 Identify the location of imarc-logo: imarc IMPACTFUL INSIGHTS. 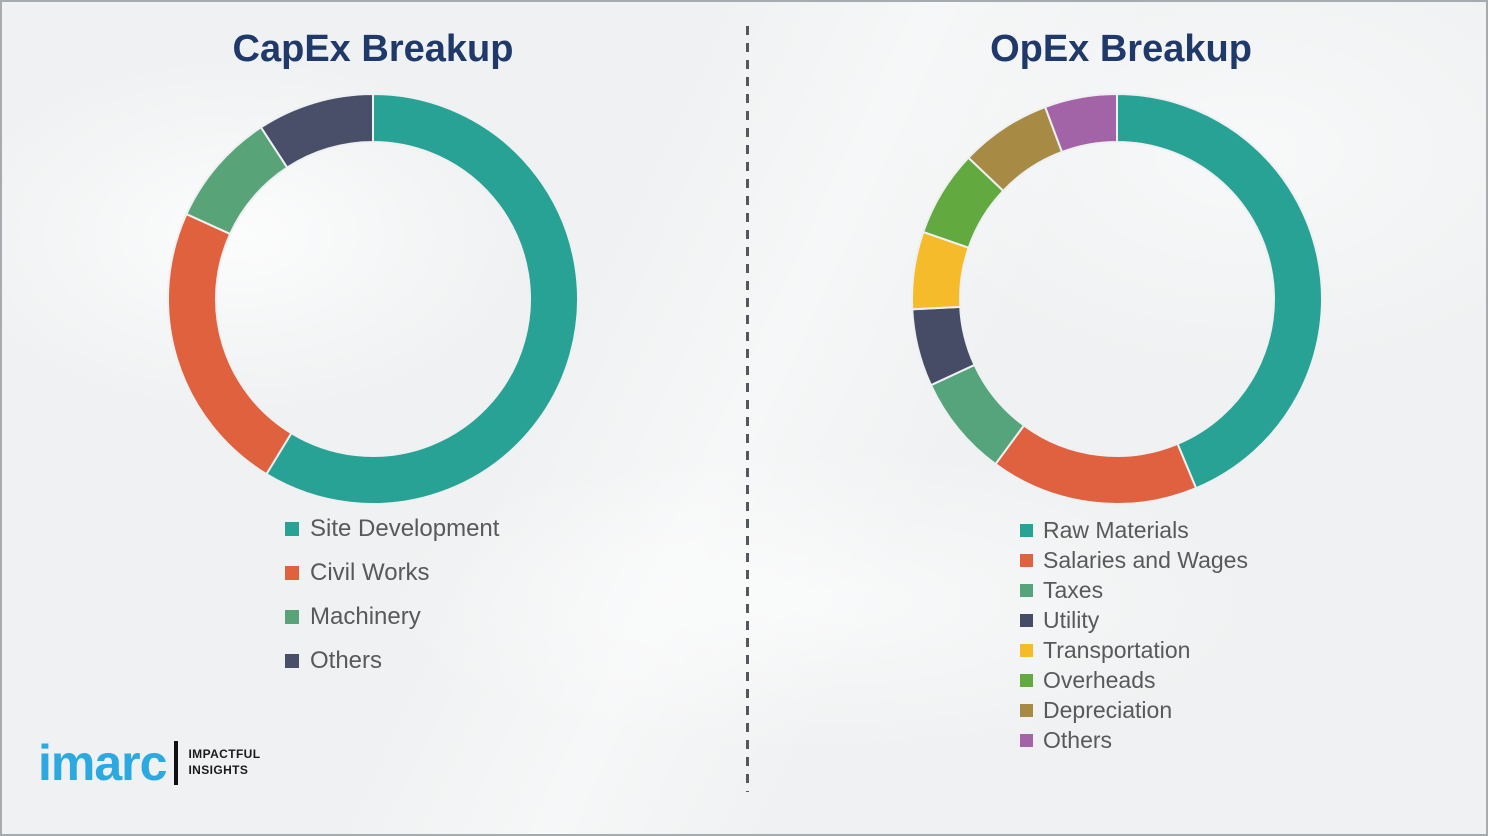
(149, 763).